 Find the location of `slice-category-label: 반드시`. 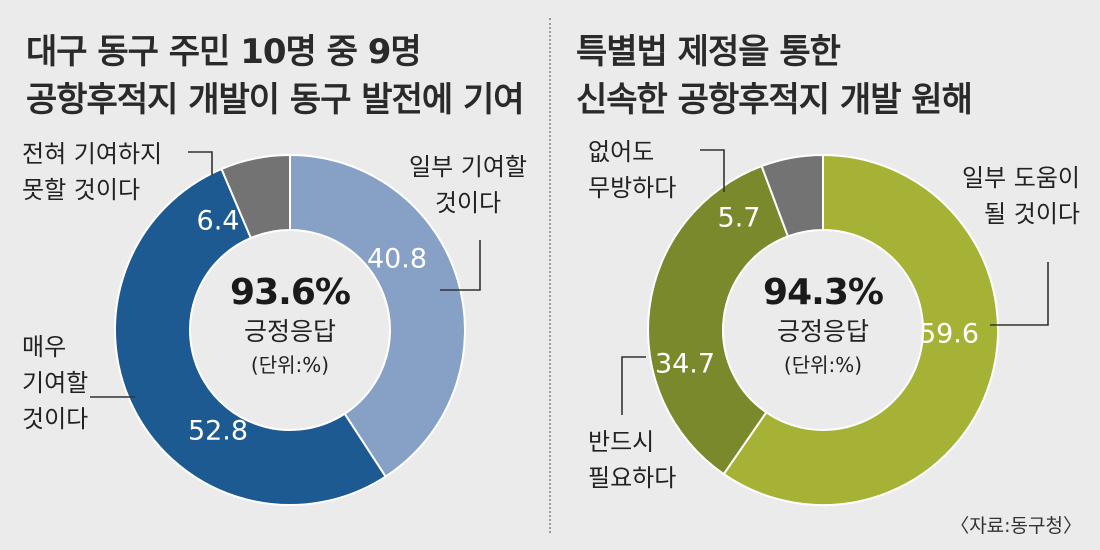

slice-category-label: 반드시 is located at coordinates (621, 442).